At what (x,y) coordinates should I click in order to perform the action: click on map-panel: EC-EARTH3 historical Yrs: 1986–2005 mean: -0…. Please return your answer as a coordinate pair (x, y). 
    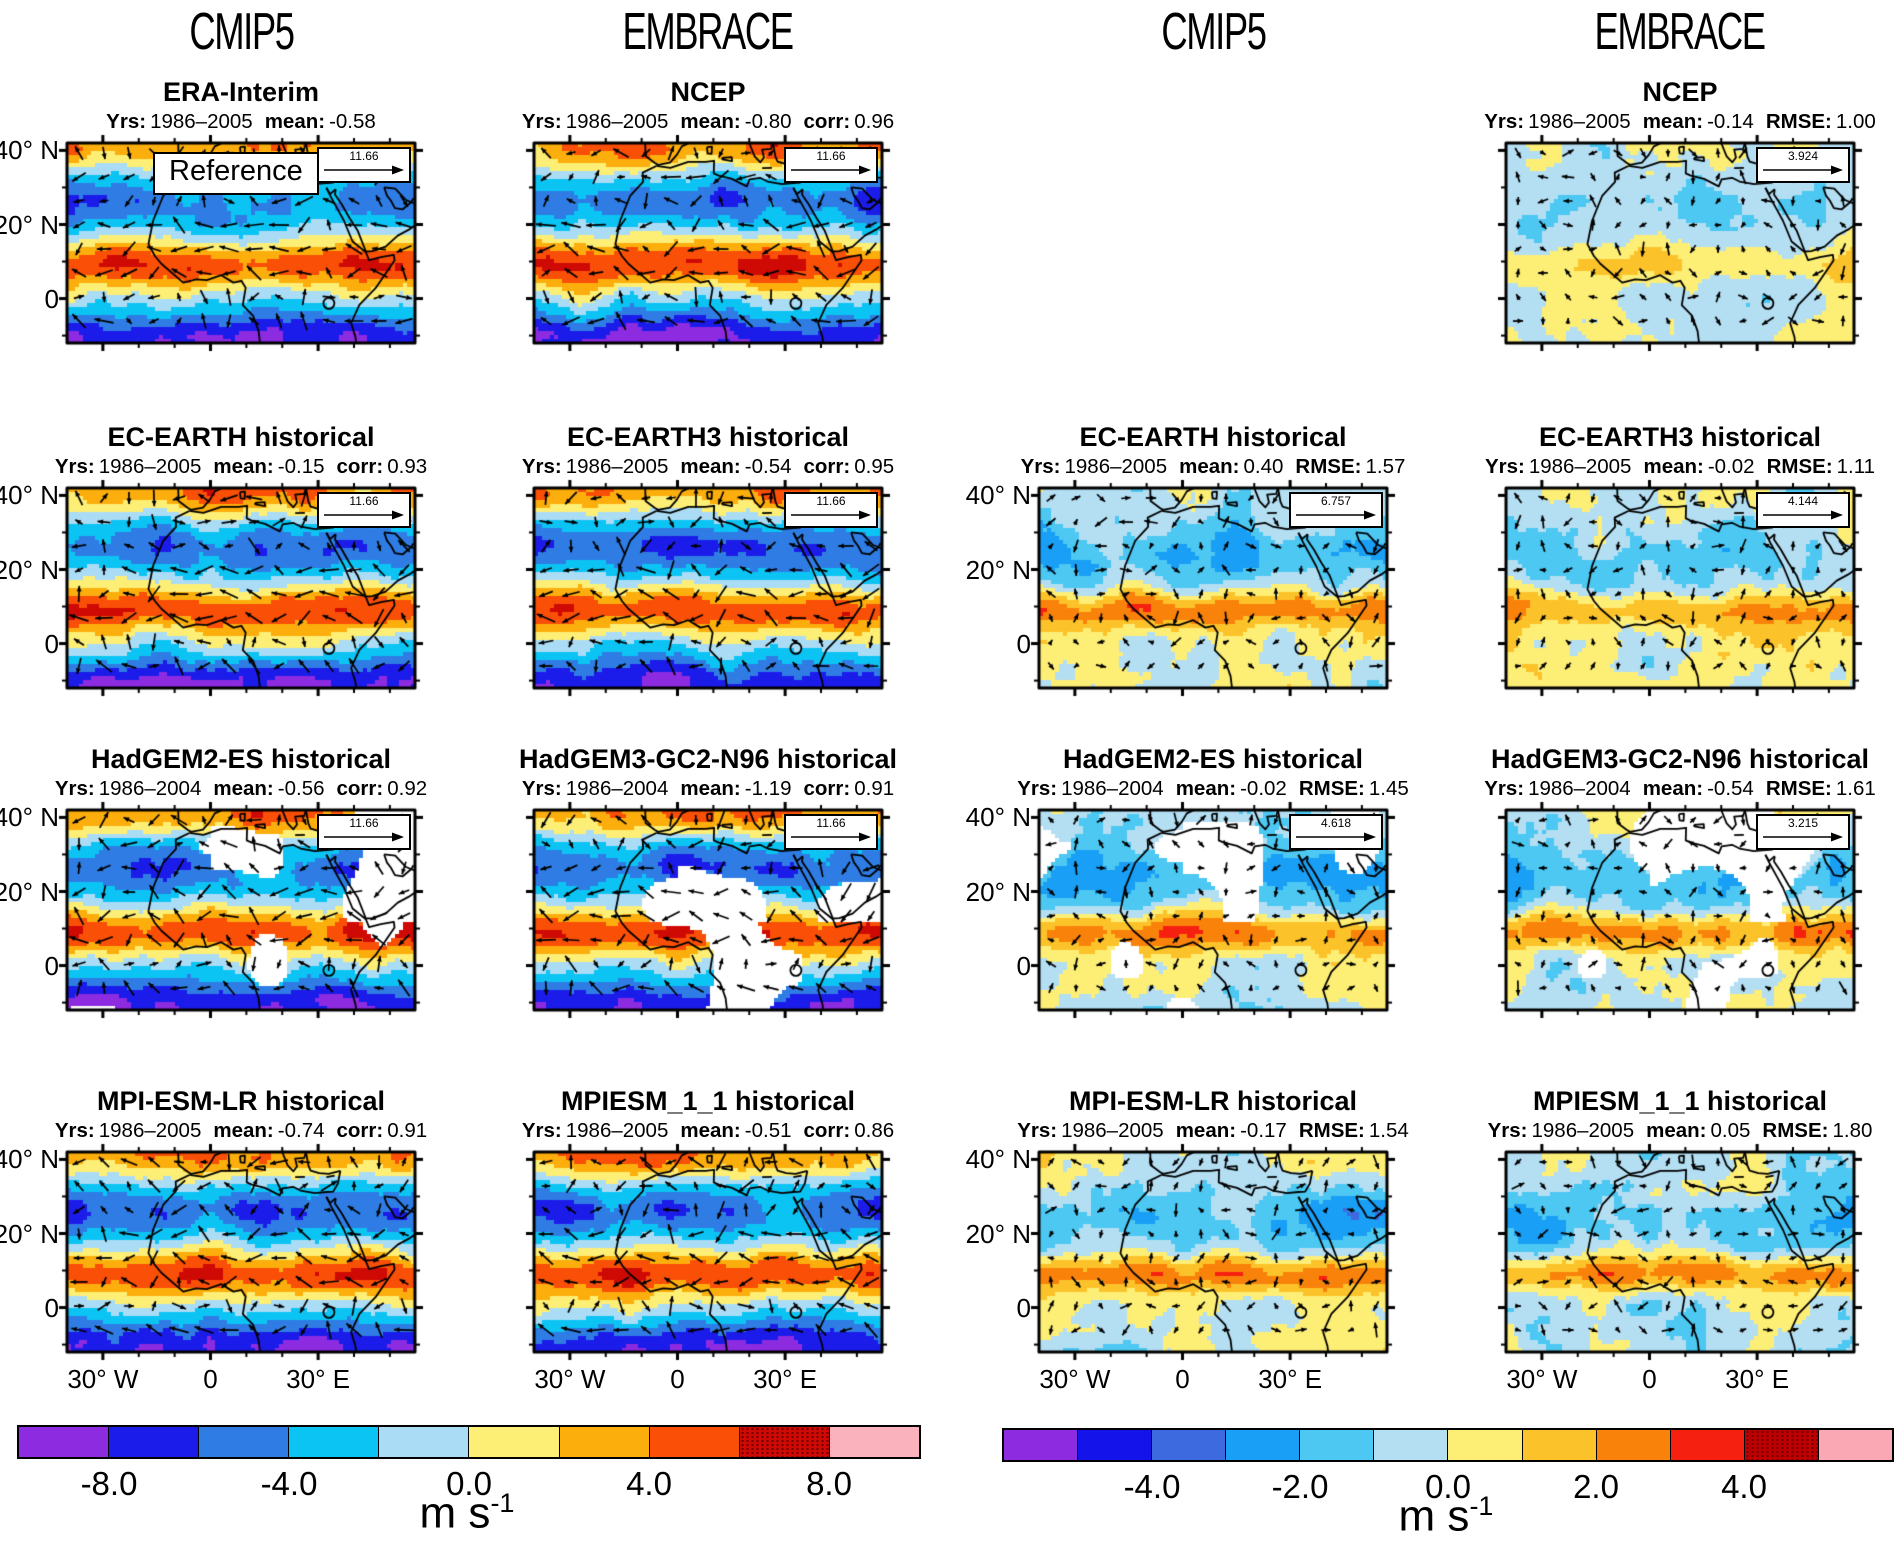
    Looking at the image, I should click on (1680, 560).